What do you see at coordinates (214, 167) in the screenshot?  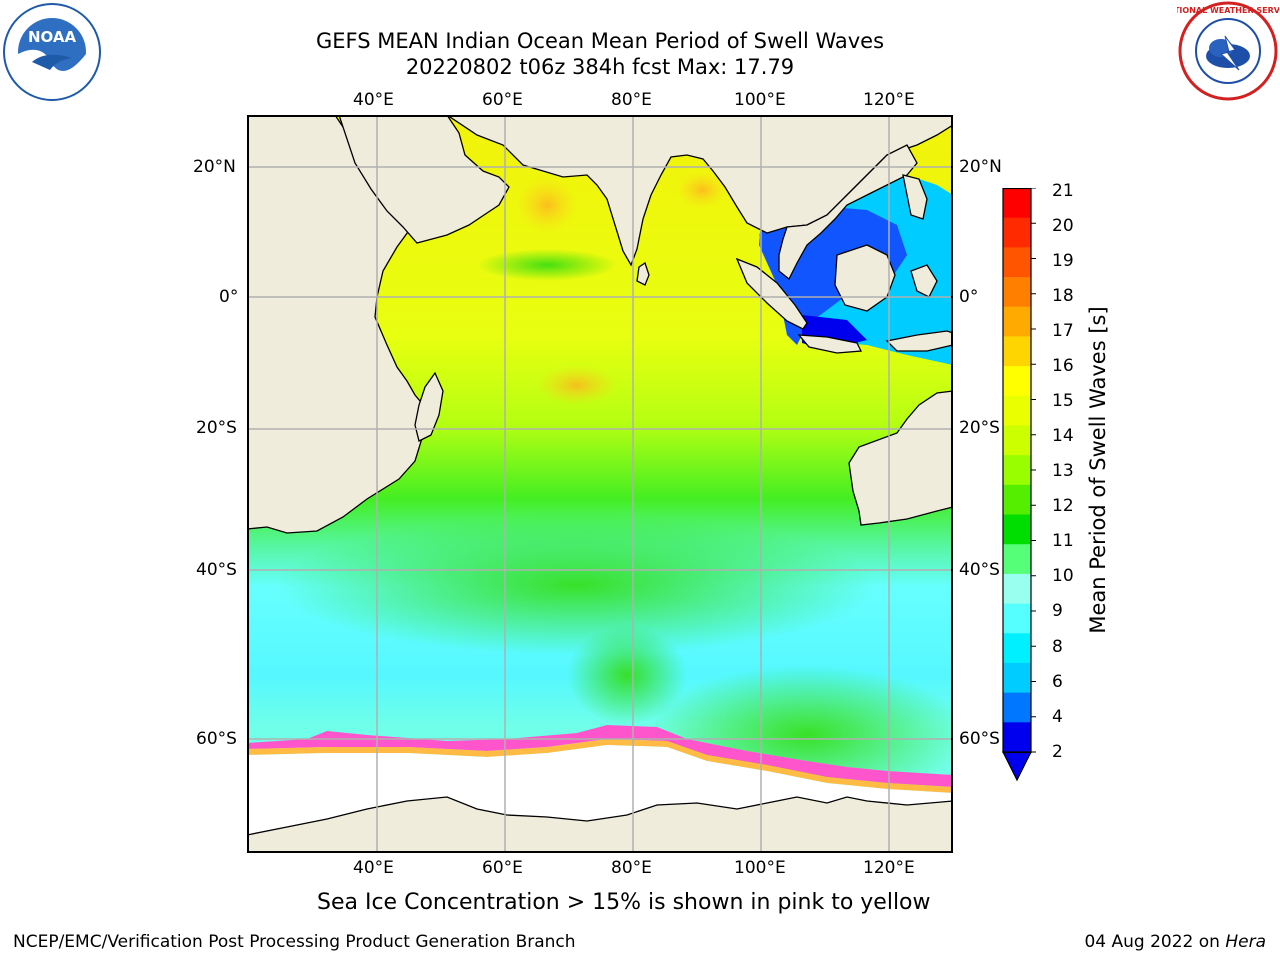 I see `left-lat-tick: 20°N` at bounding box center [214, 167].